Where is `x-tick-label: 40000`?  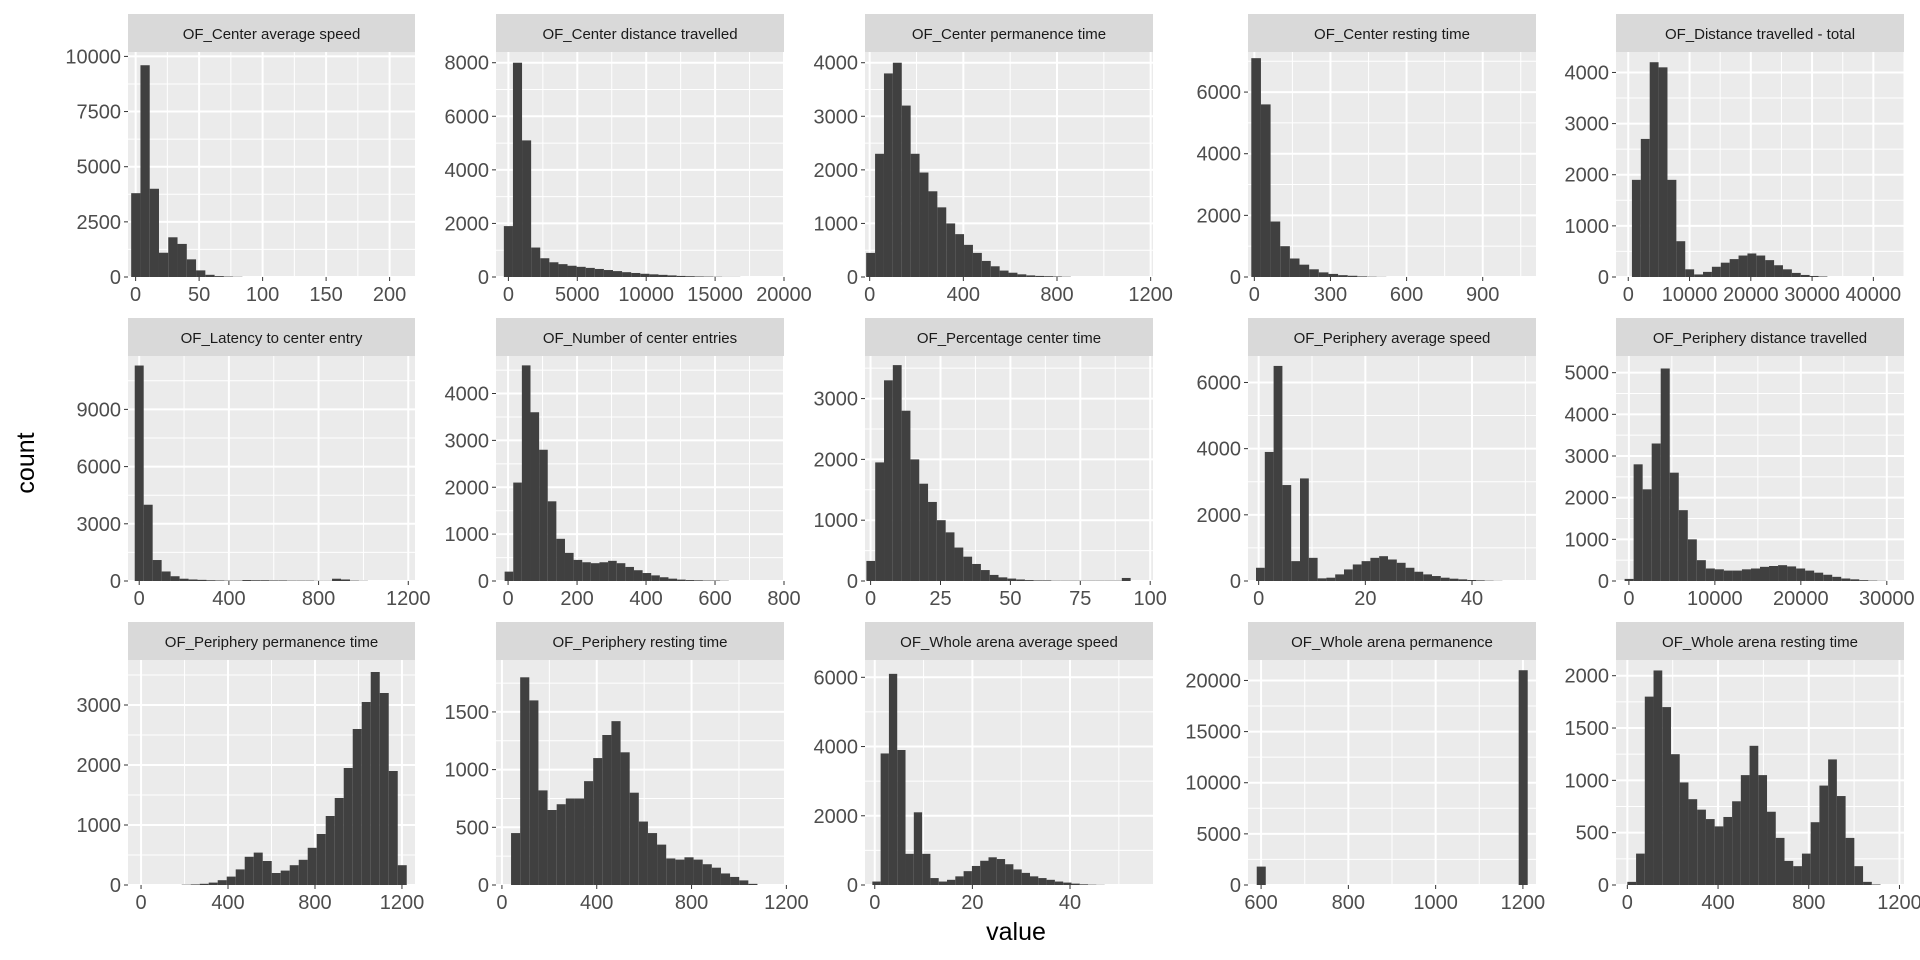
x-tick-label: 40000 is located at coordinates (1874, 295).